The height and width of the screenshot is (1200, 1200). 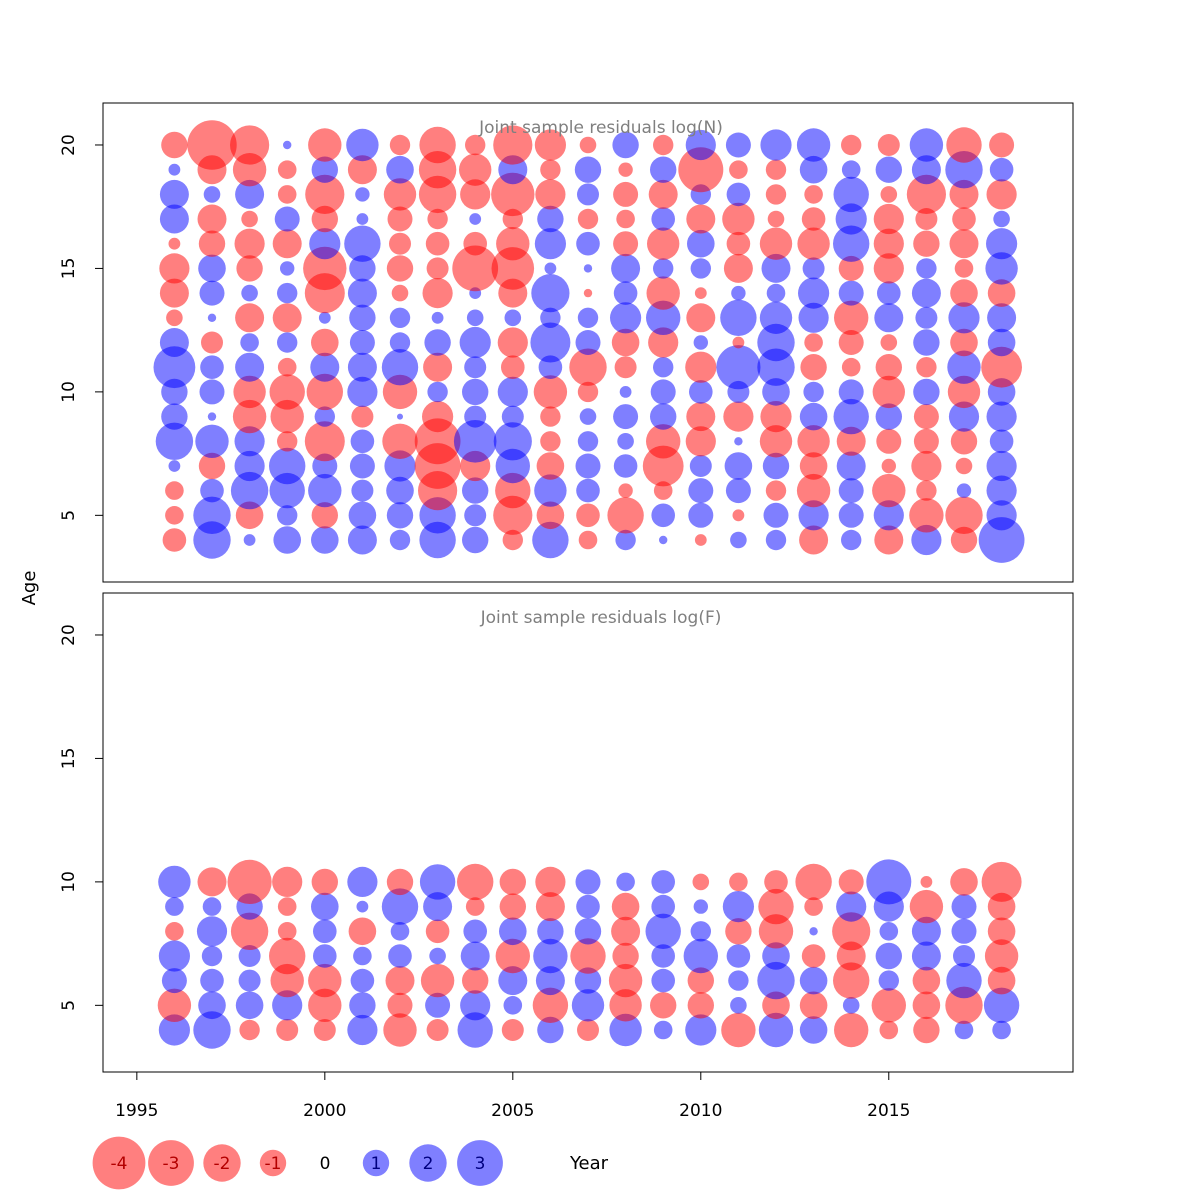 I want to click on legend-label--4: -4, so click(x=119, y=1164).